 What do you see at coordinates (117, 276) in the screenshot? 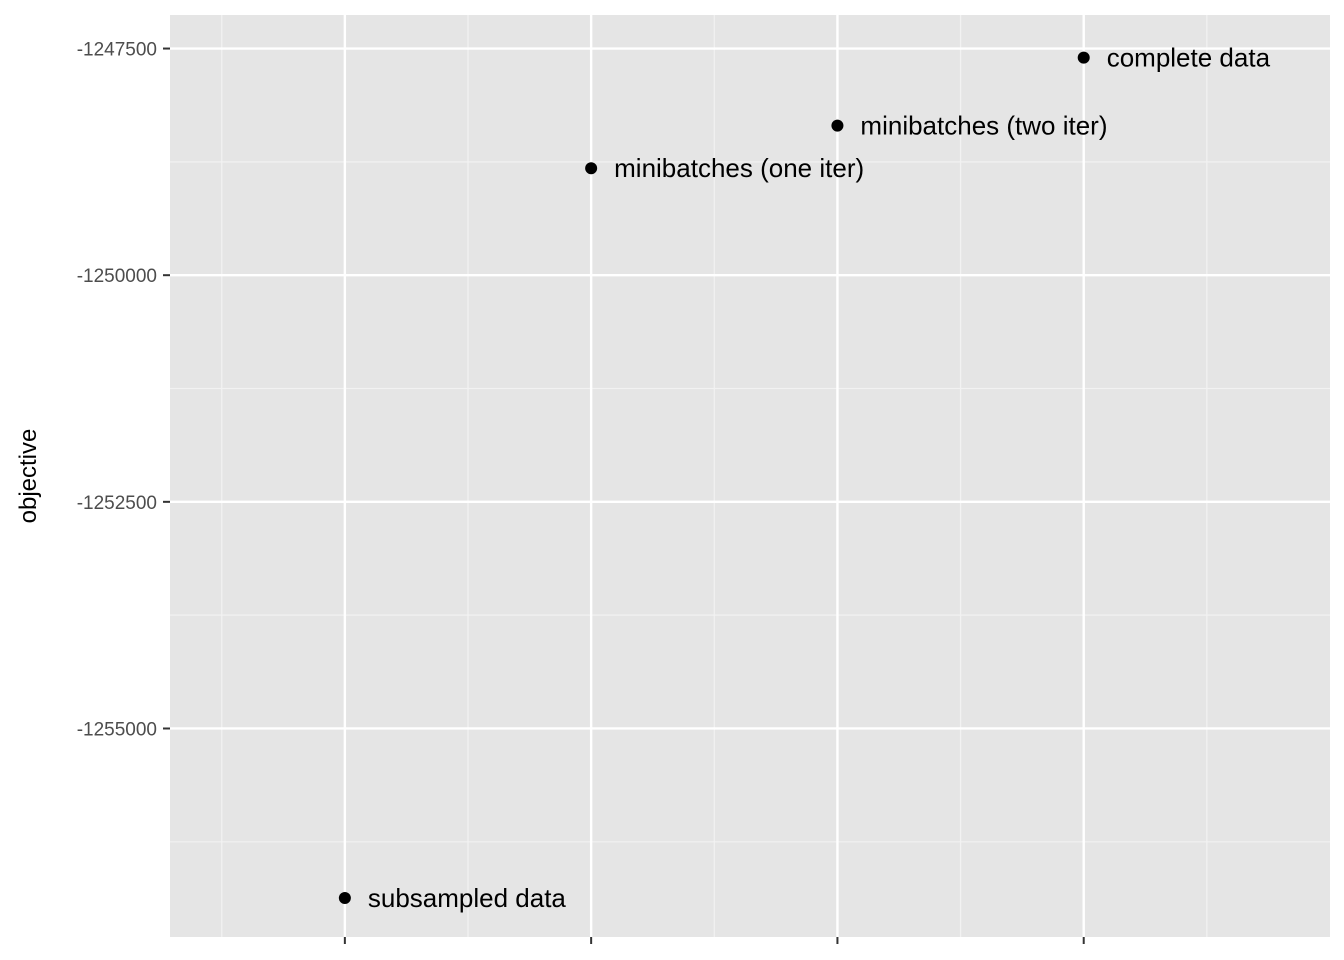
I see `y-tick-label: -1250000` at bounding box center [117, 276].